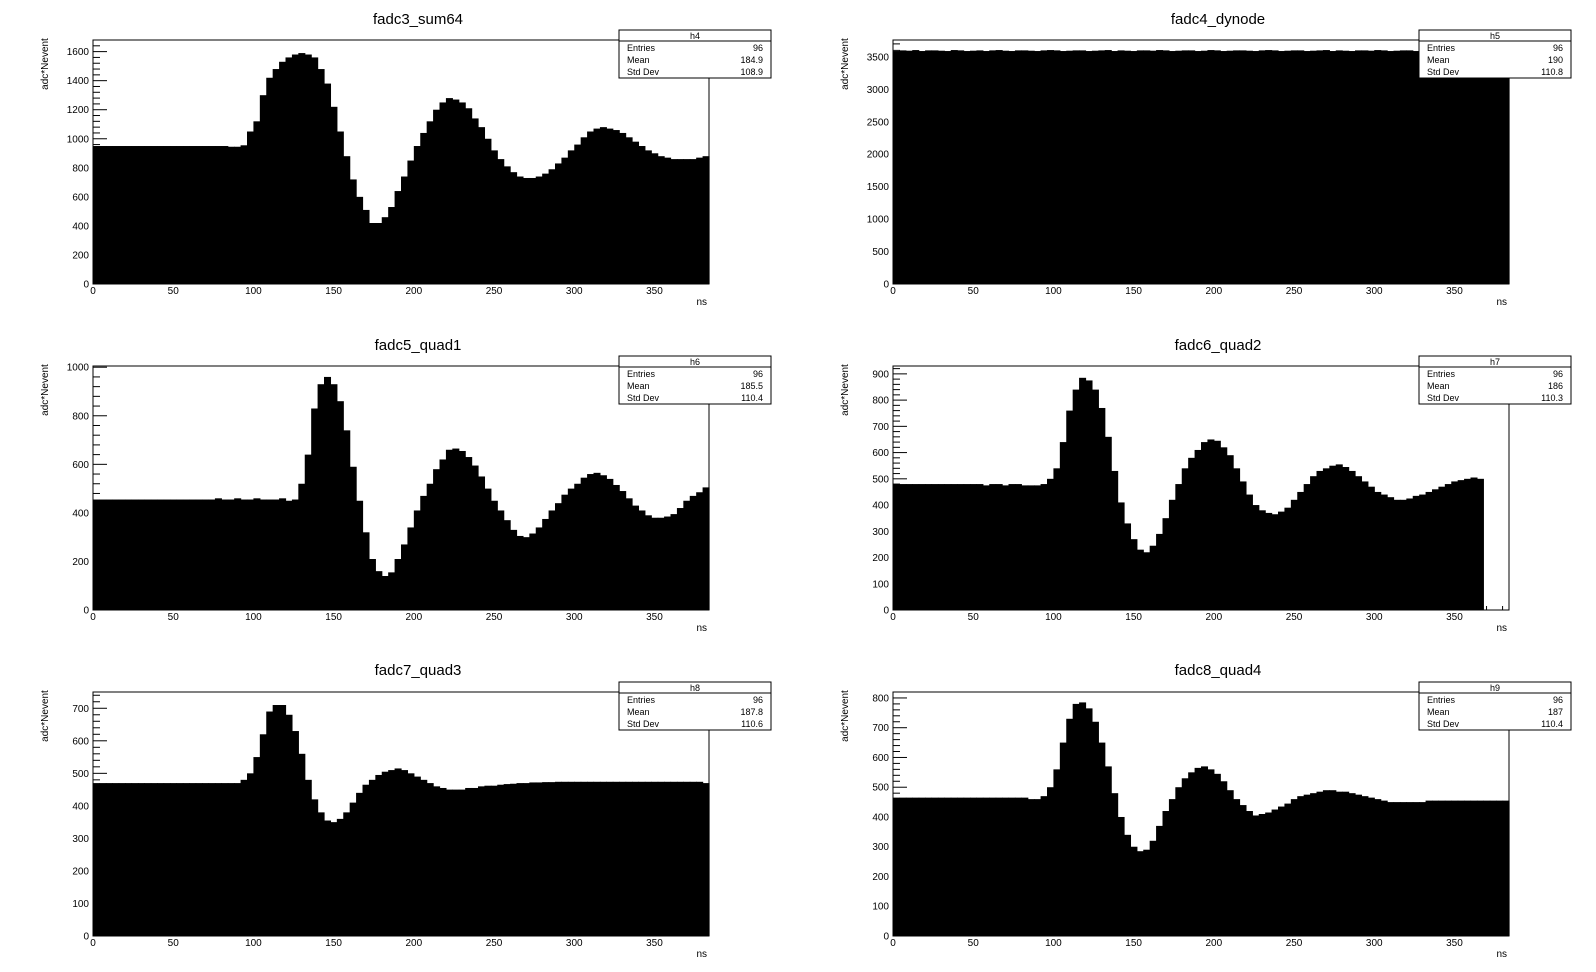 This screenshot has height=972, width=1596. Describe the element at coordinates (893, 943) in the screenshot. I see `x-tick-label: 0` at that location.